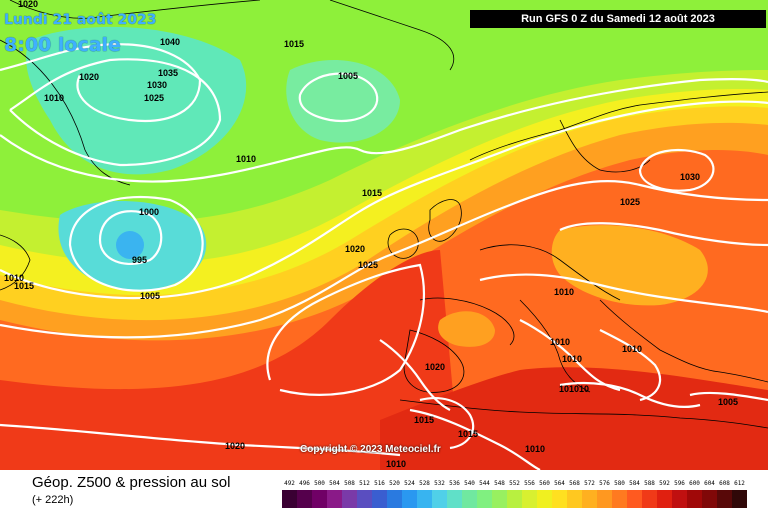  Describe the element at coordinates (394, 483) in the screenshot. I see `legend-value: 520` at that location.